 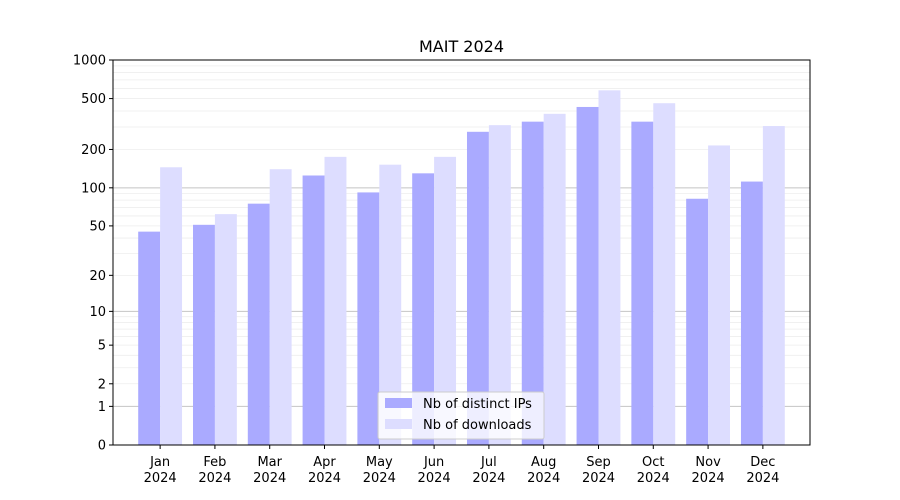 I want to click on x-tick-label-month: Dec, so click(x=762, y=462).